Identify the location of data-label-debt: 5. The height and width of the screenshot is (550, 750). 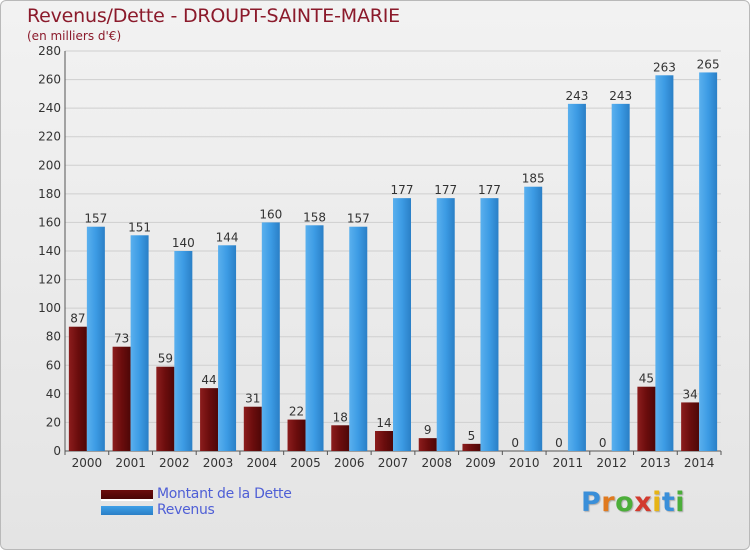
(472, 436).